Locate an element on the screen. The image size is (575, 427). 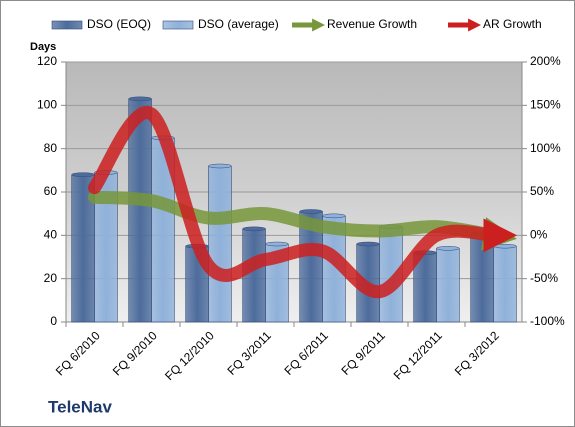
y-tick-label: 40 is located at coordinates (51, 235).